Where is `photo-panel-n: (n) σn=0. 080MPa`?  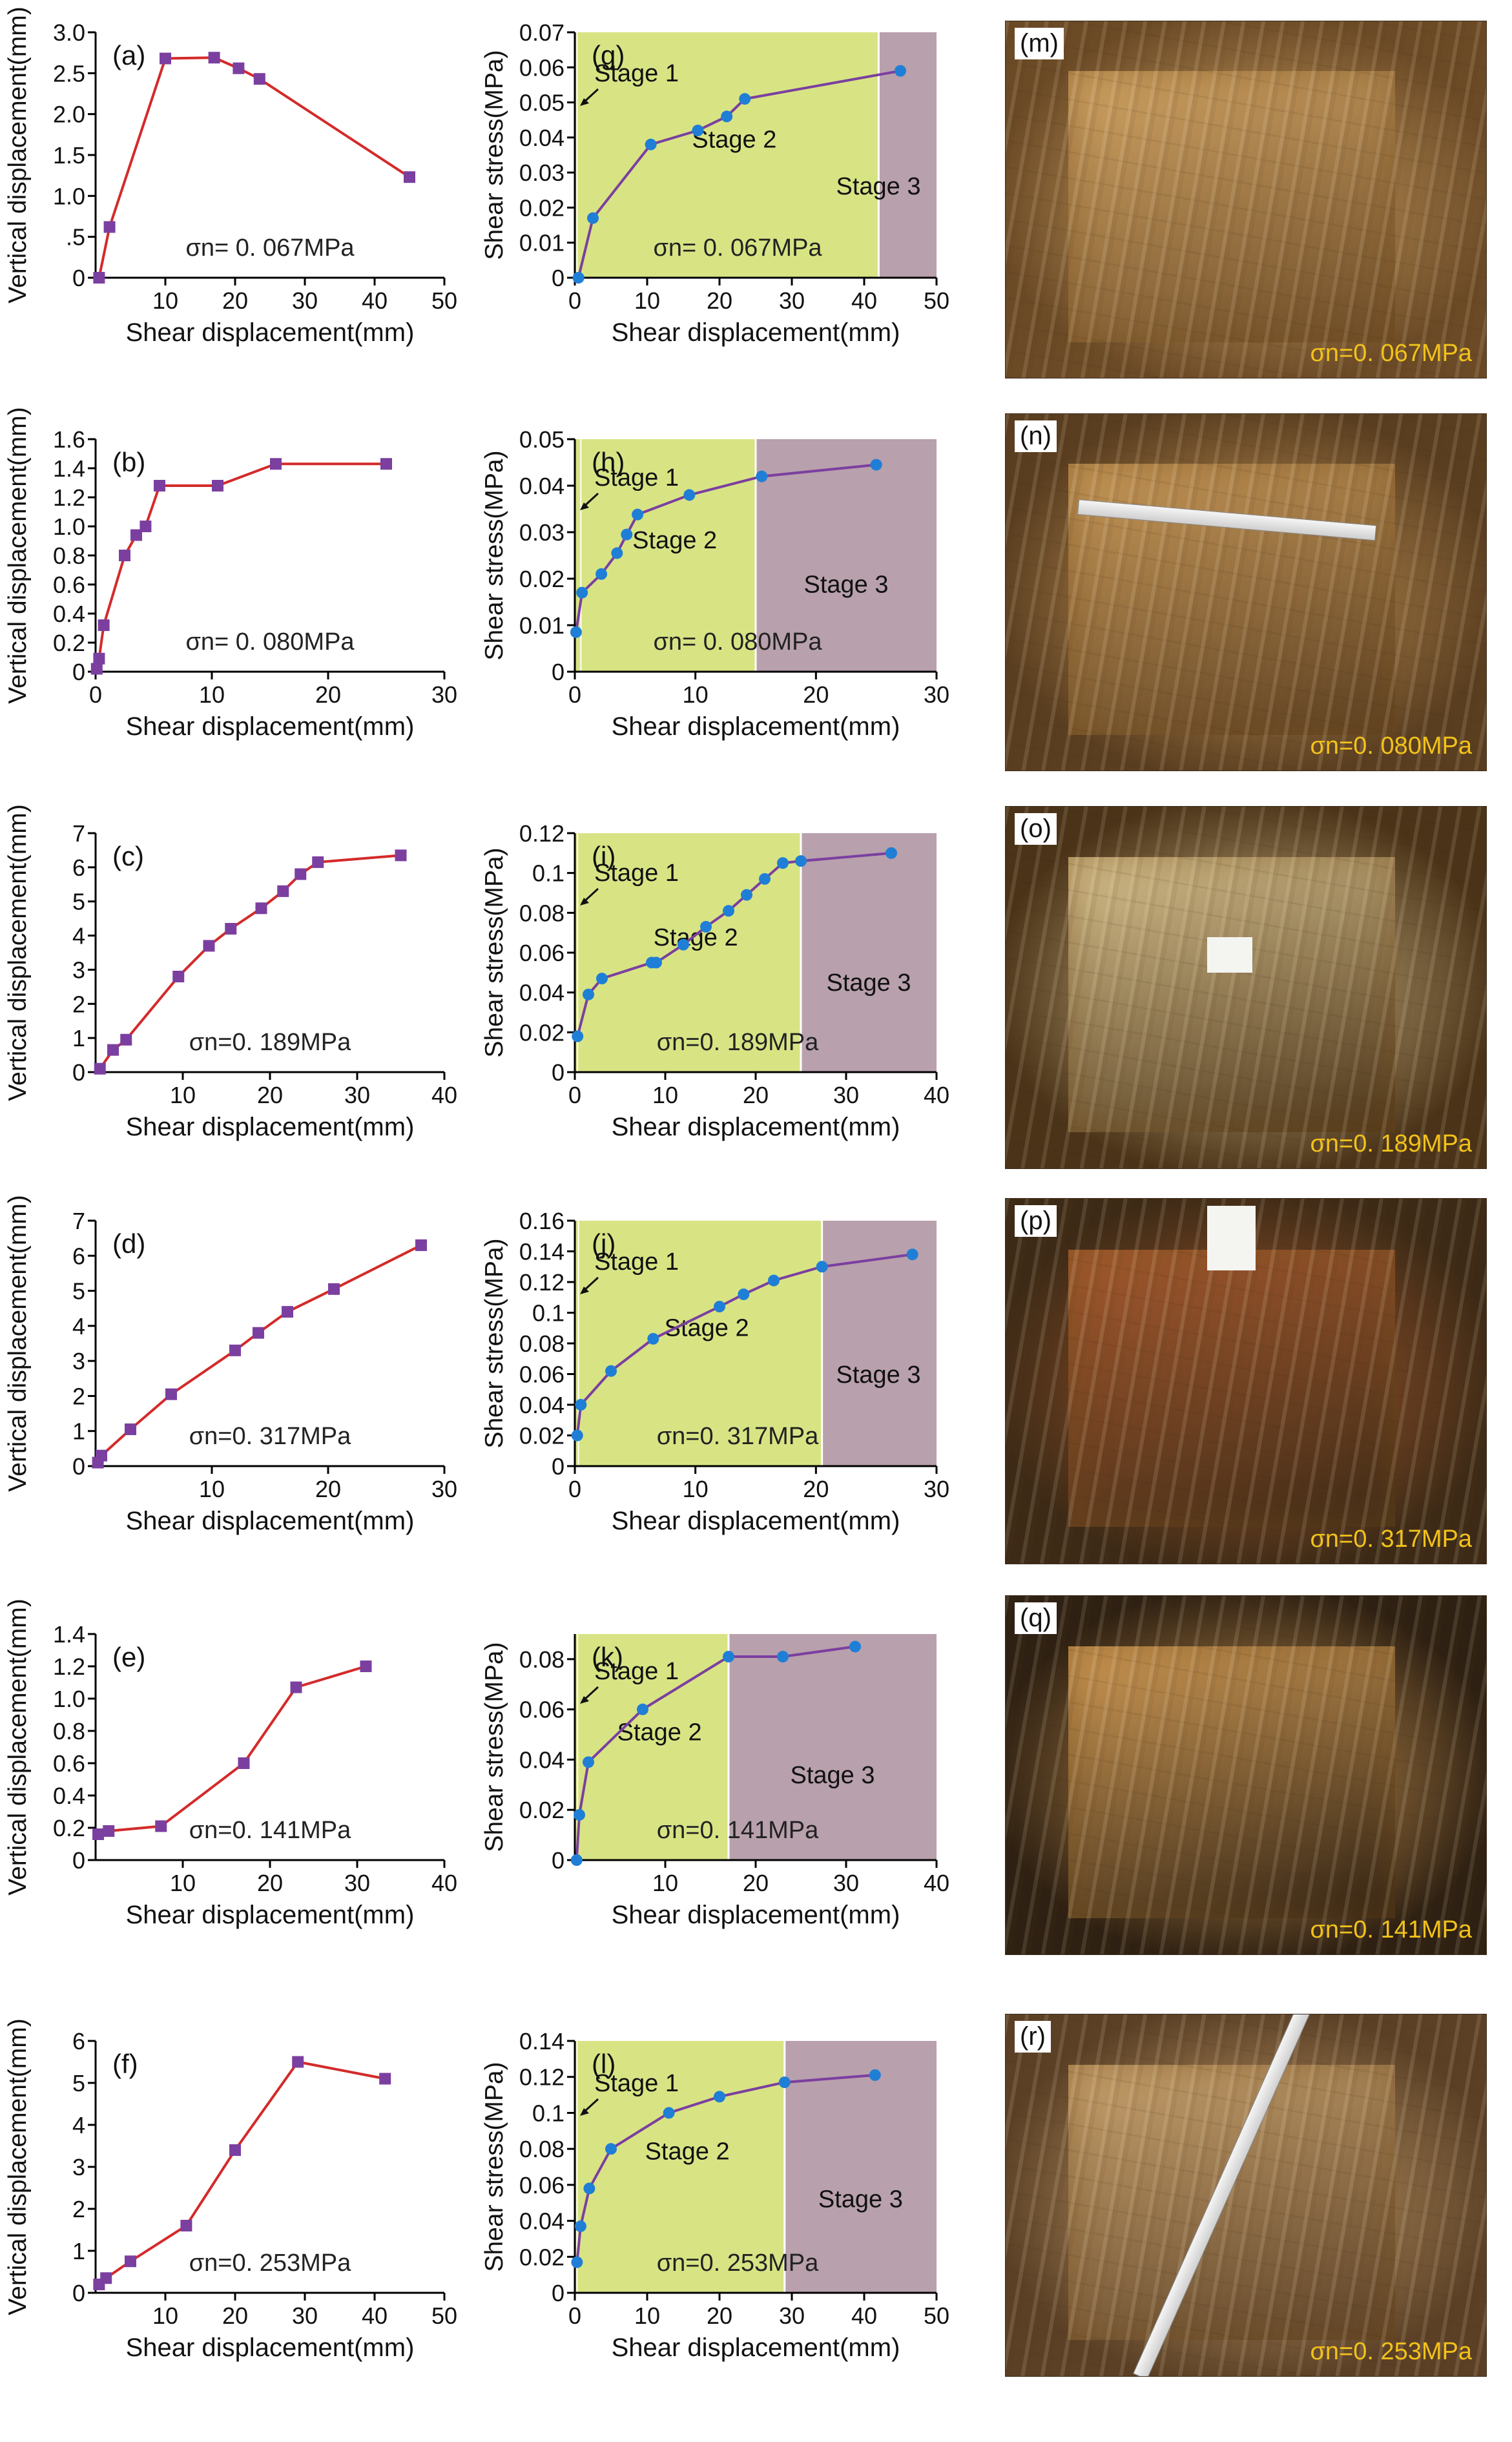 photo-panel-n: (n) σn=0. 080MPa is located at coordinates (1246, 592).